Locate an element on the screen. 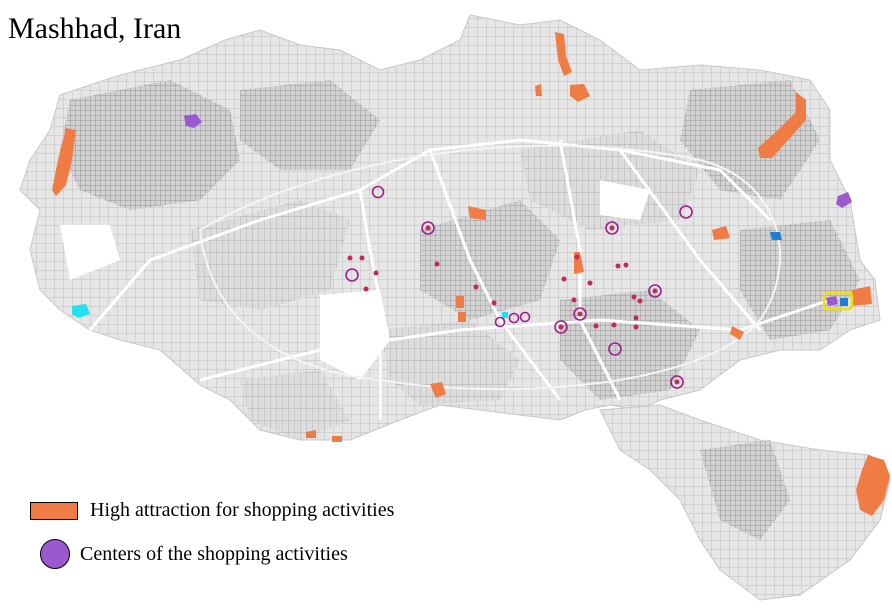  yellow-outline is located at coordinates (838, 301).